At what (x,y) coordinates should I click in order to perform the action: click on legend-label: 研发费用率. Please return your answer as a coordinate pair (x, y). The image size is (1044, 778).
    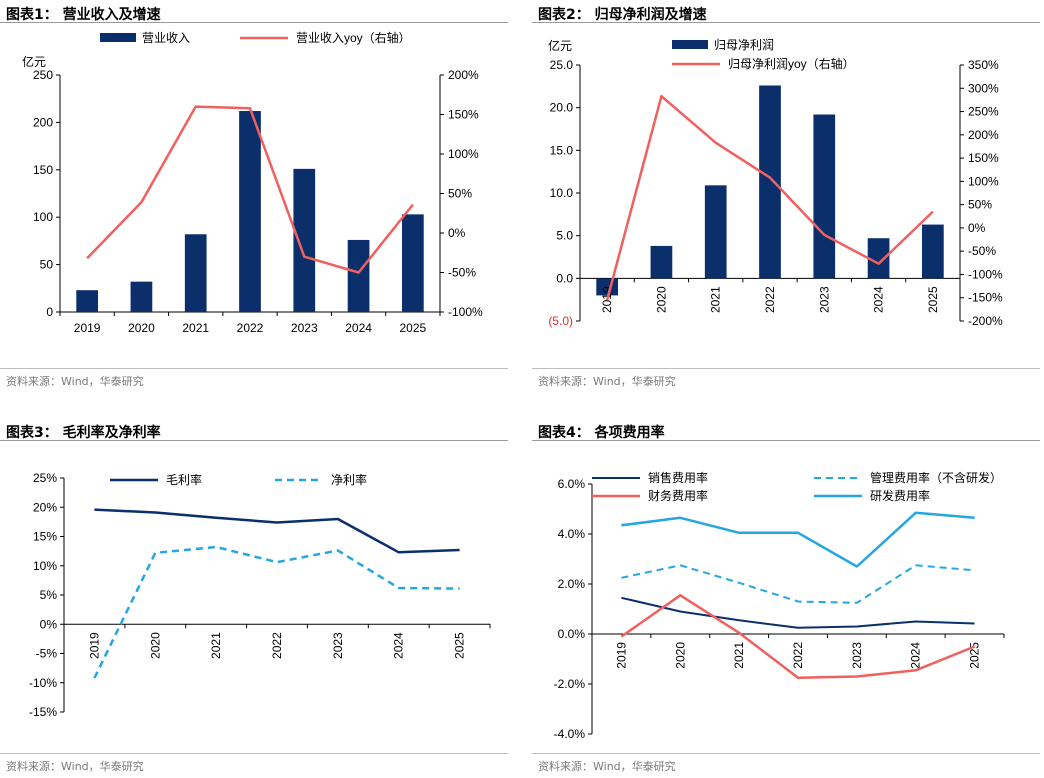
    Looking at the image, I should click on (900, 495).